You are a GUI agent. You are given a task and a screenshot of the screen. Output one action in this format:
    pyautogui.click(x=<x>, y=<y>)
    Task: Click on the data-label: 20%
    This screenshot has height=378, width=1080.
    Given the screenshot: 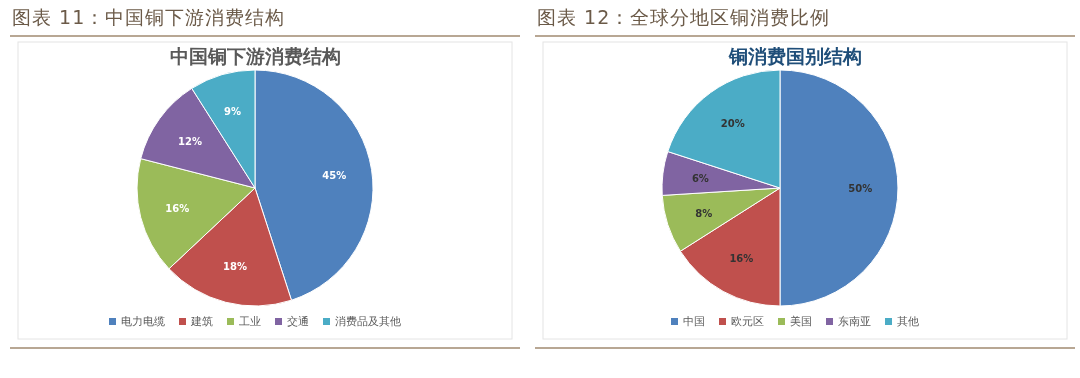 What is the action you would take?
    pyautogui.click(x=732, y=124)
    